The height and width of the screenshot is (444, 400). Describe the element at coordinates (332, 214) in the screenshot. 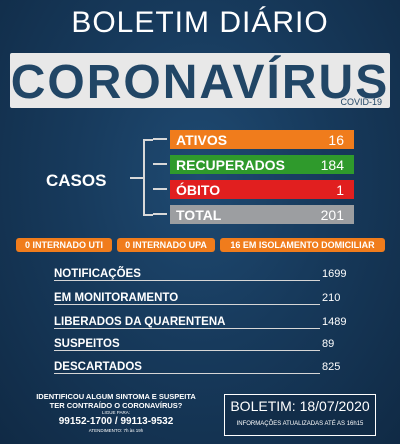

I see `case-value: 201` at that location.